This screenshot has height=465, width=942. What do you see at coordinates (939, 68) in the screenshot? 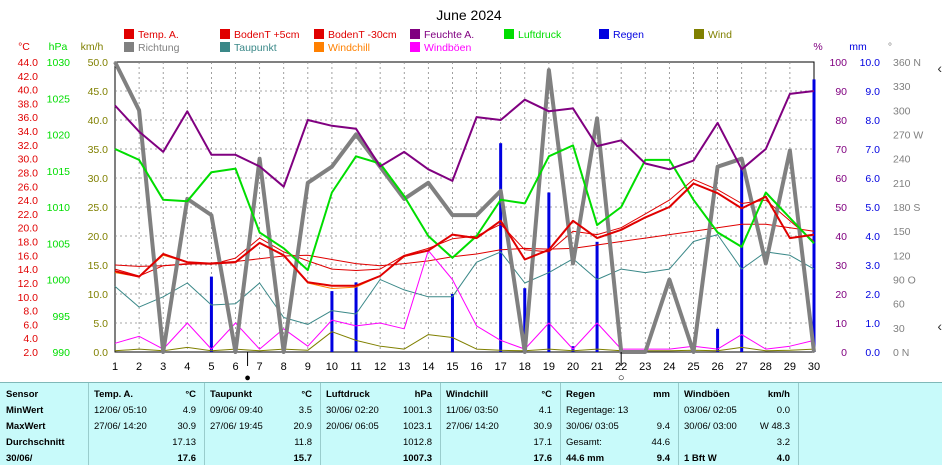
I see `scroll-right-button: ‹` at bounding box center [939, 68].